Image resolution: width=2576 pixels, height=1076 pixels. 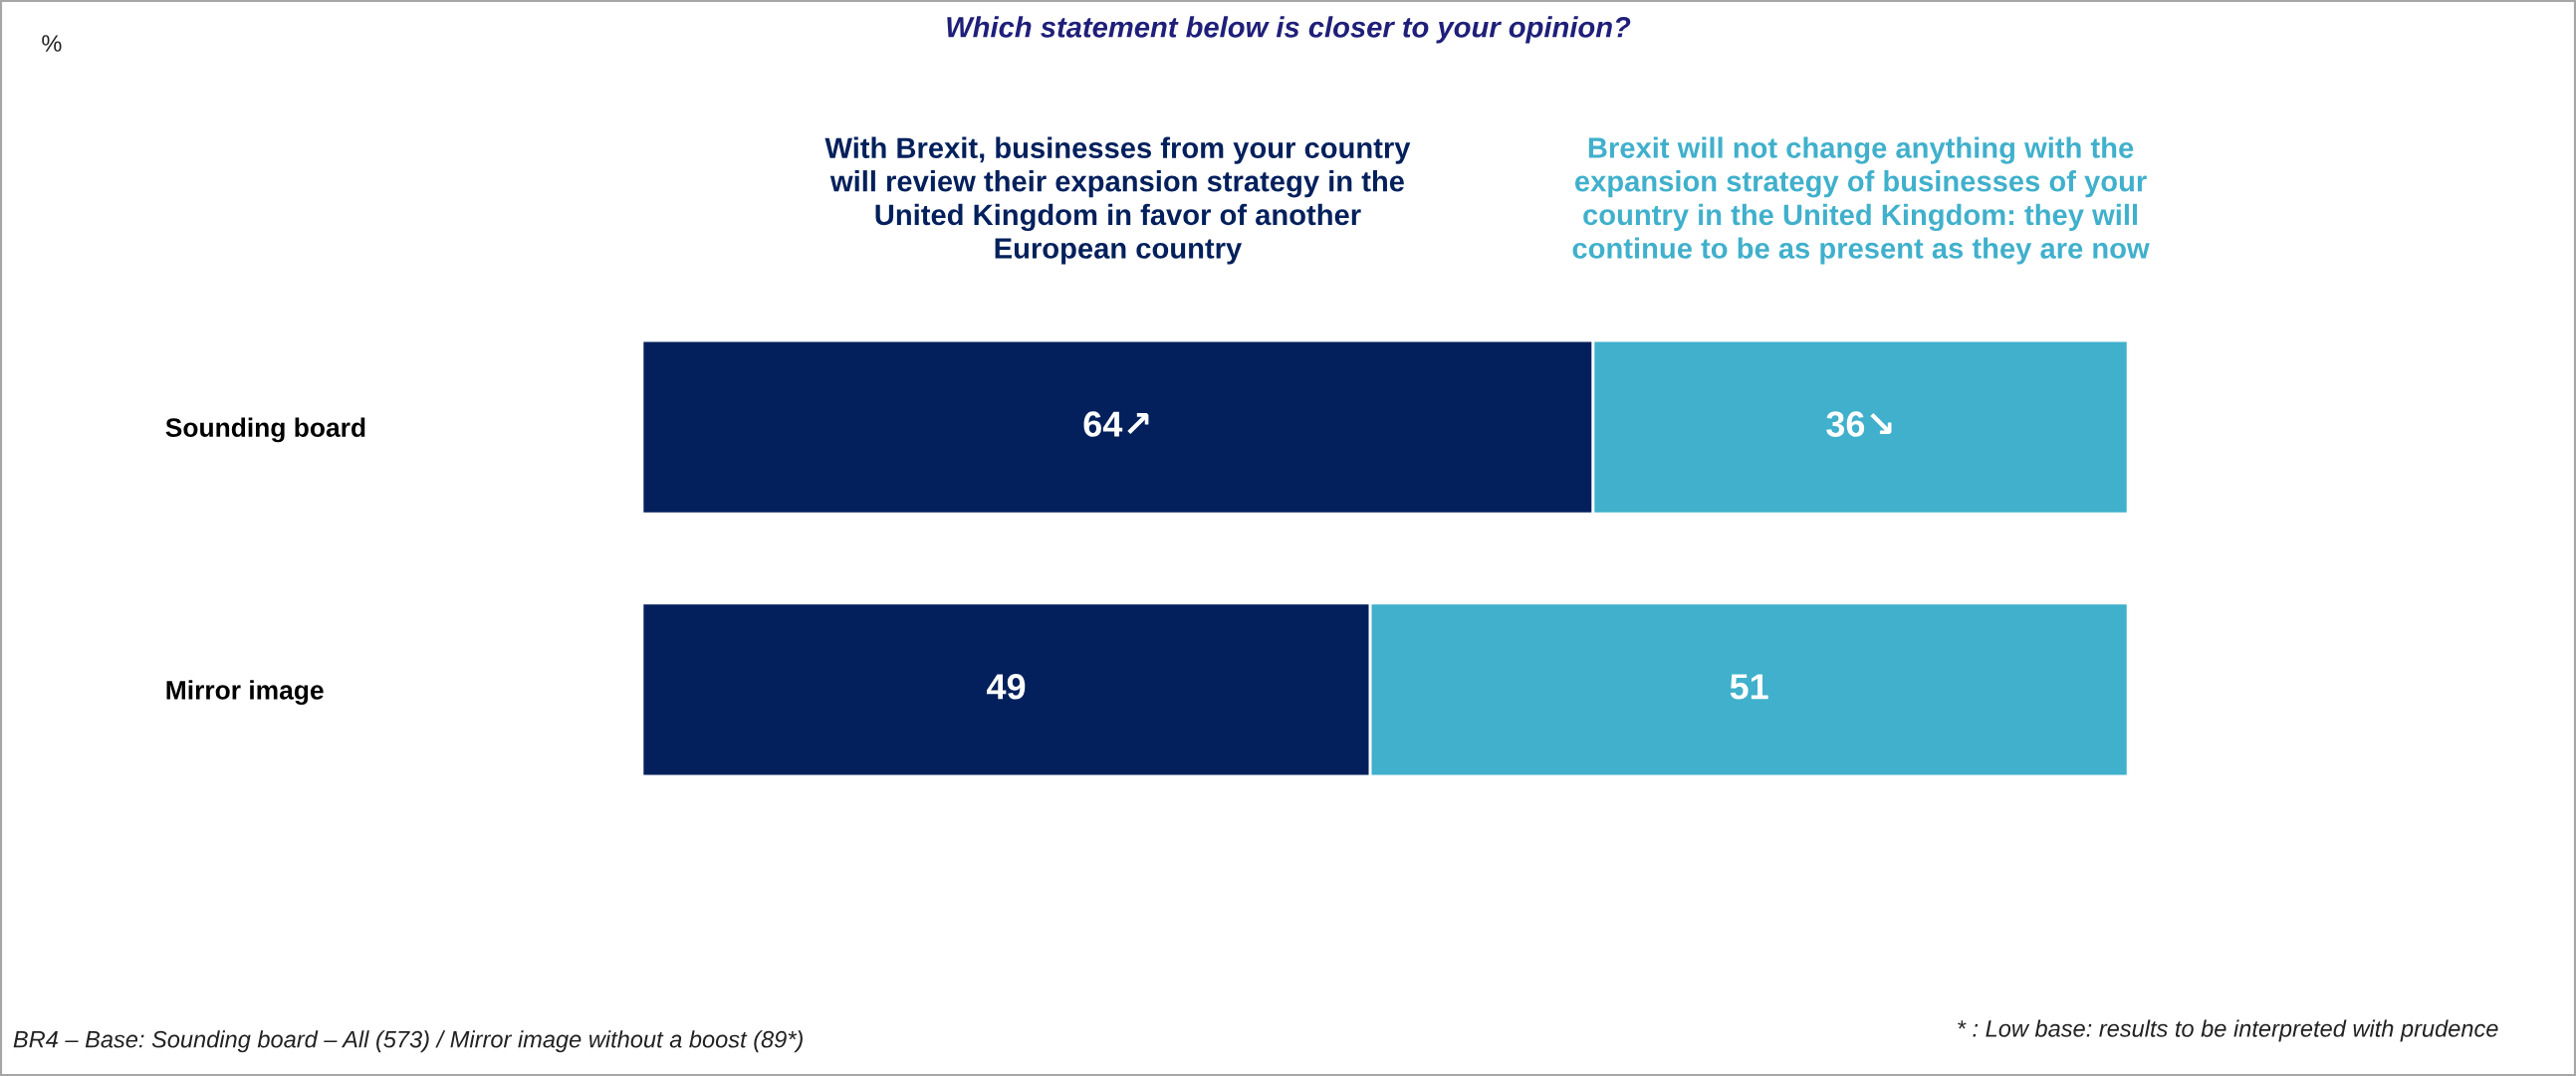 I want to click on text: With Brexit, businesses from your country will review their expansion strategy in the United Kingdom in favor of another European country, so click(x=1117, y=200).